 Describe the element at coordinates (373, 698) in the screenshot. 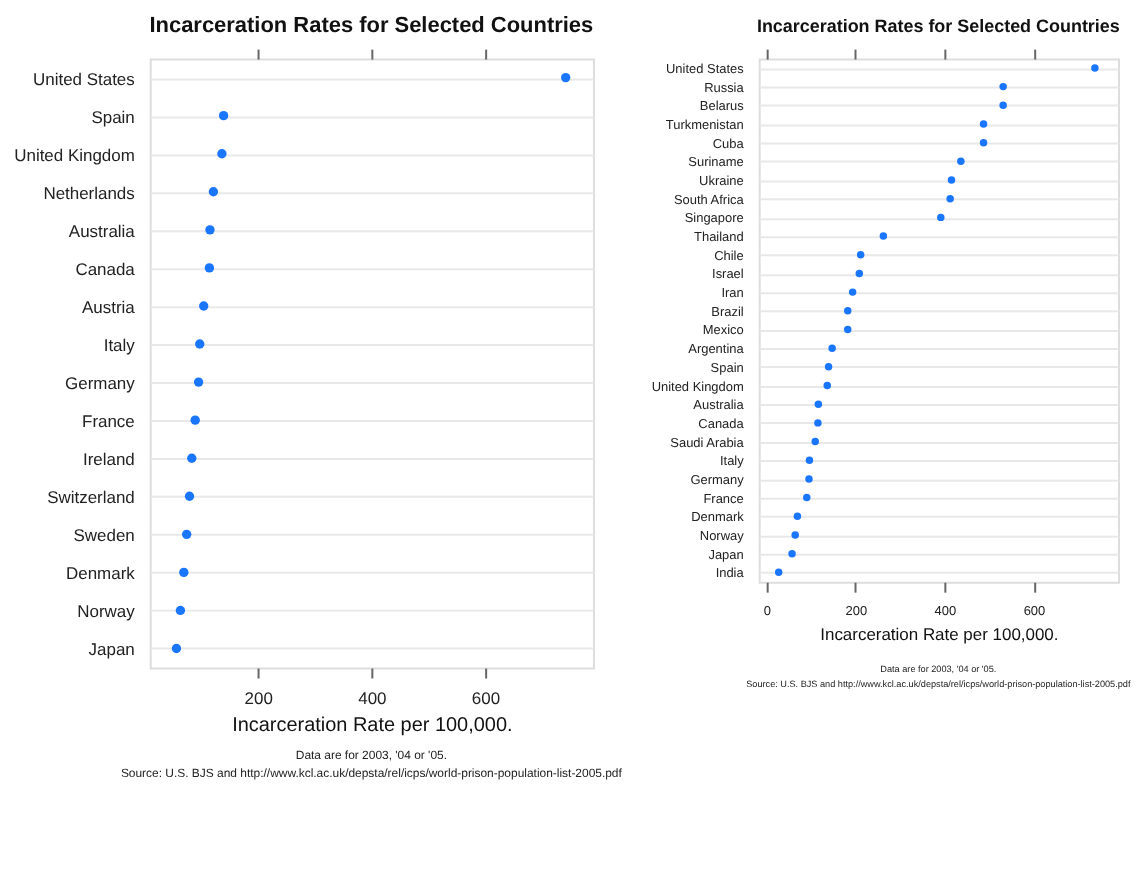

I see `x-tick-label: 400` at that location.